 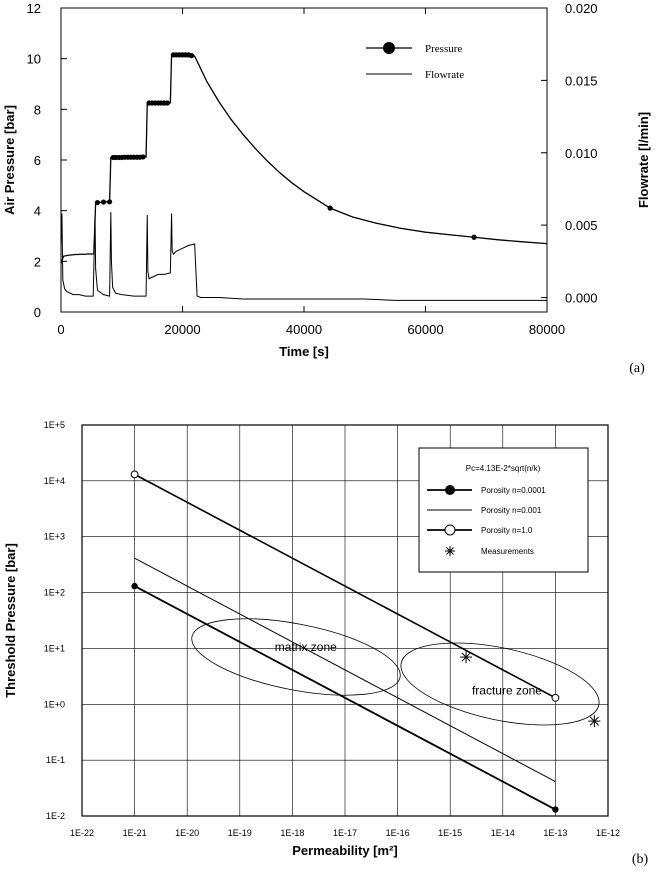 What do you see at coordinates (54, 704) in the screenshot?
I see `y-tick-label-b: 1E+0` at bounding box center [54, 704].